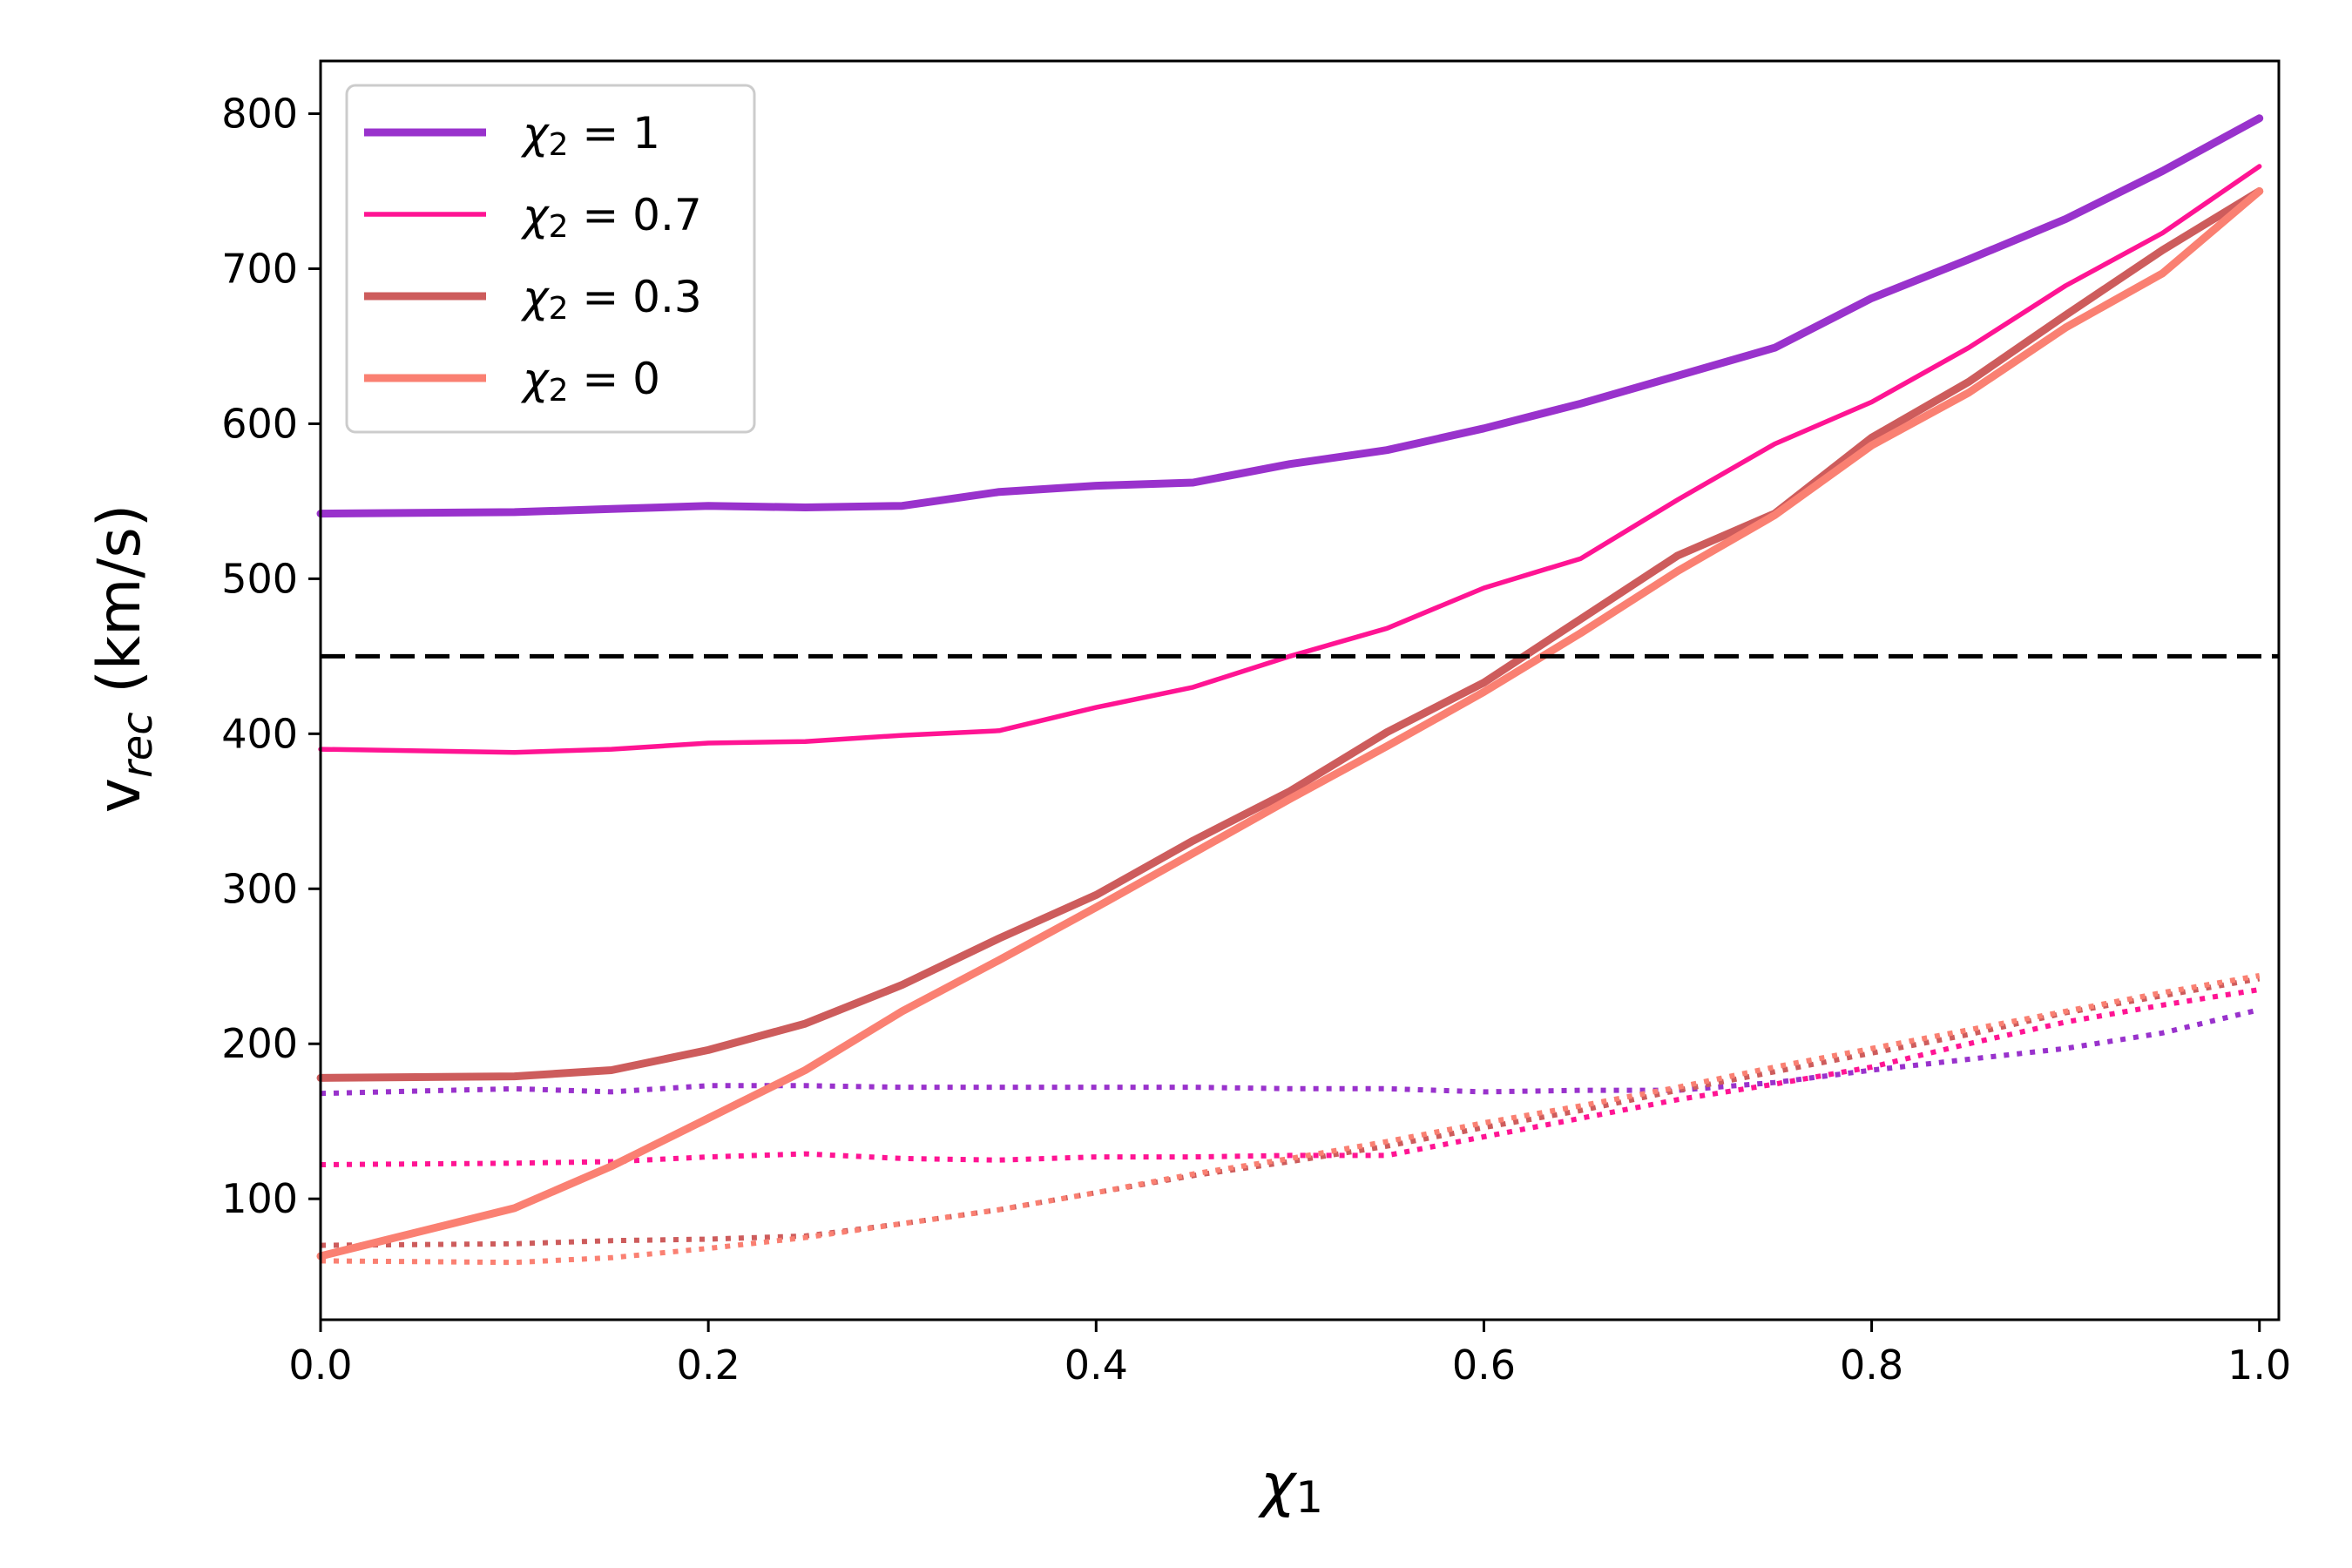 Image resolution: width=2352 pixels, height=1568 pixels. Describe the element at coordinates (260, 733) in the screenshot. I see `y-tick-label: 400` at that location.